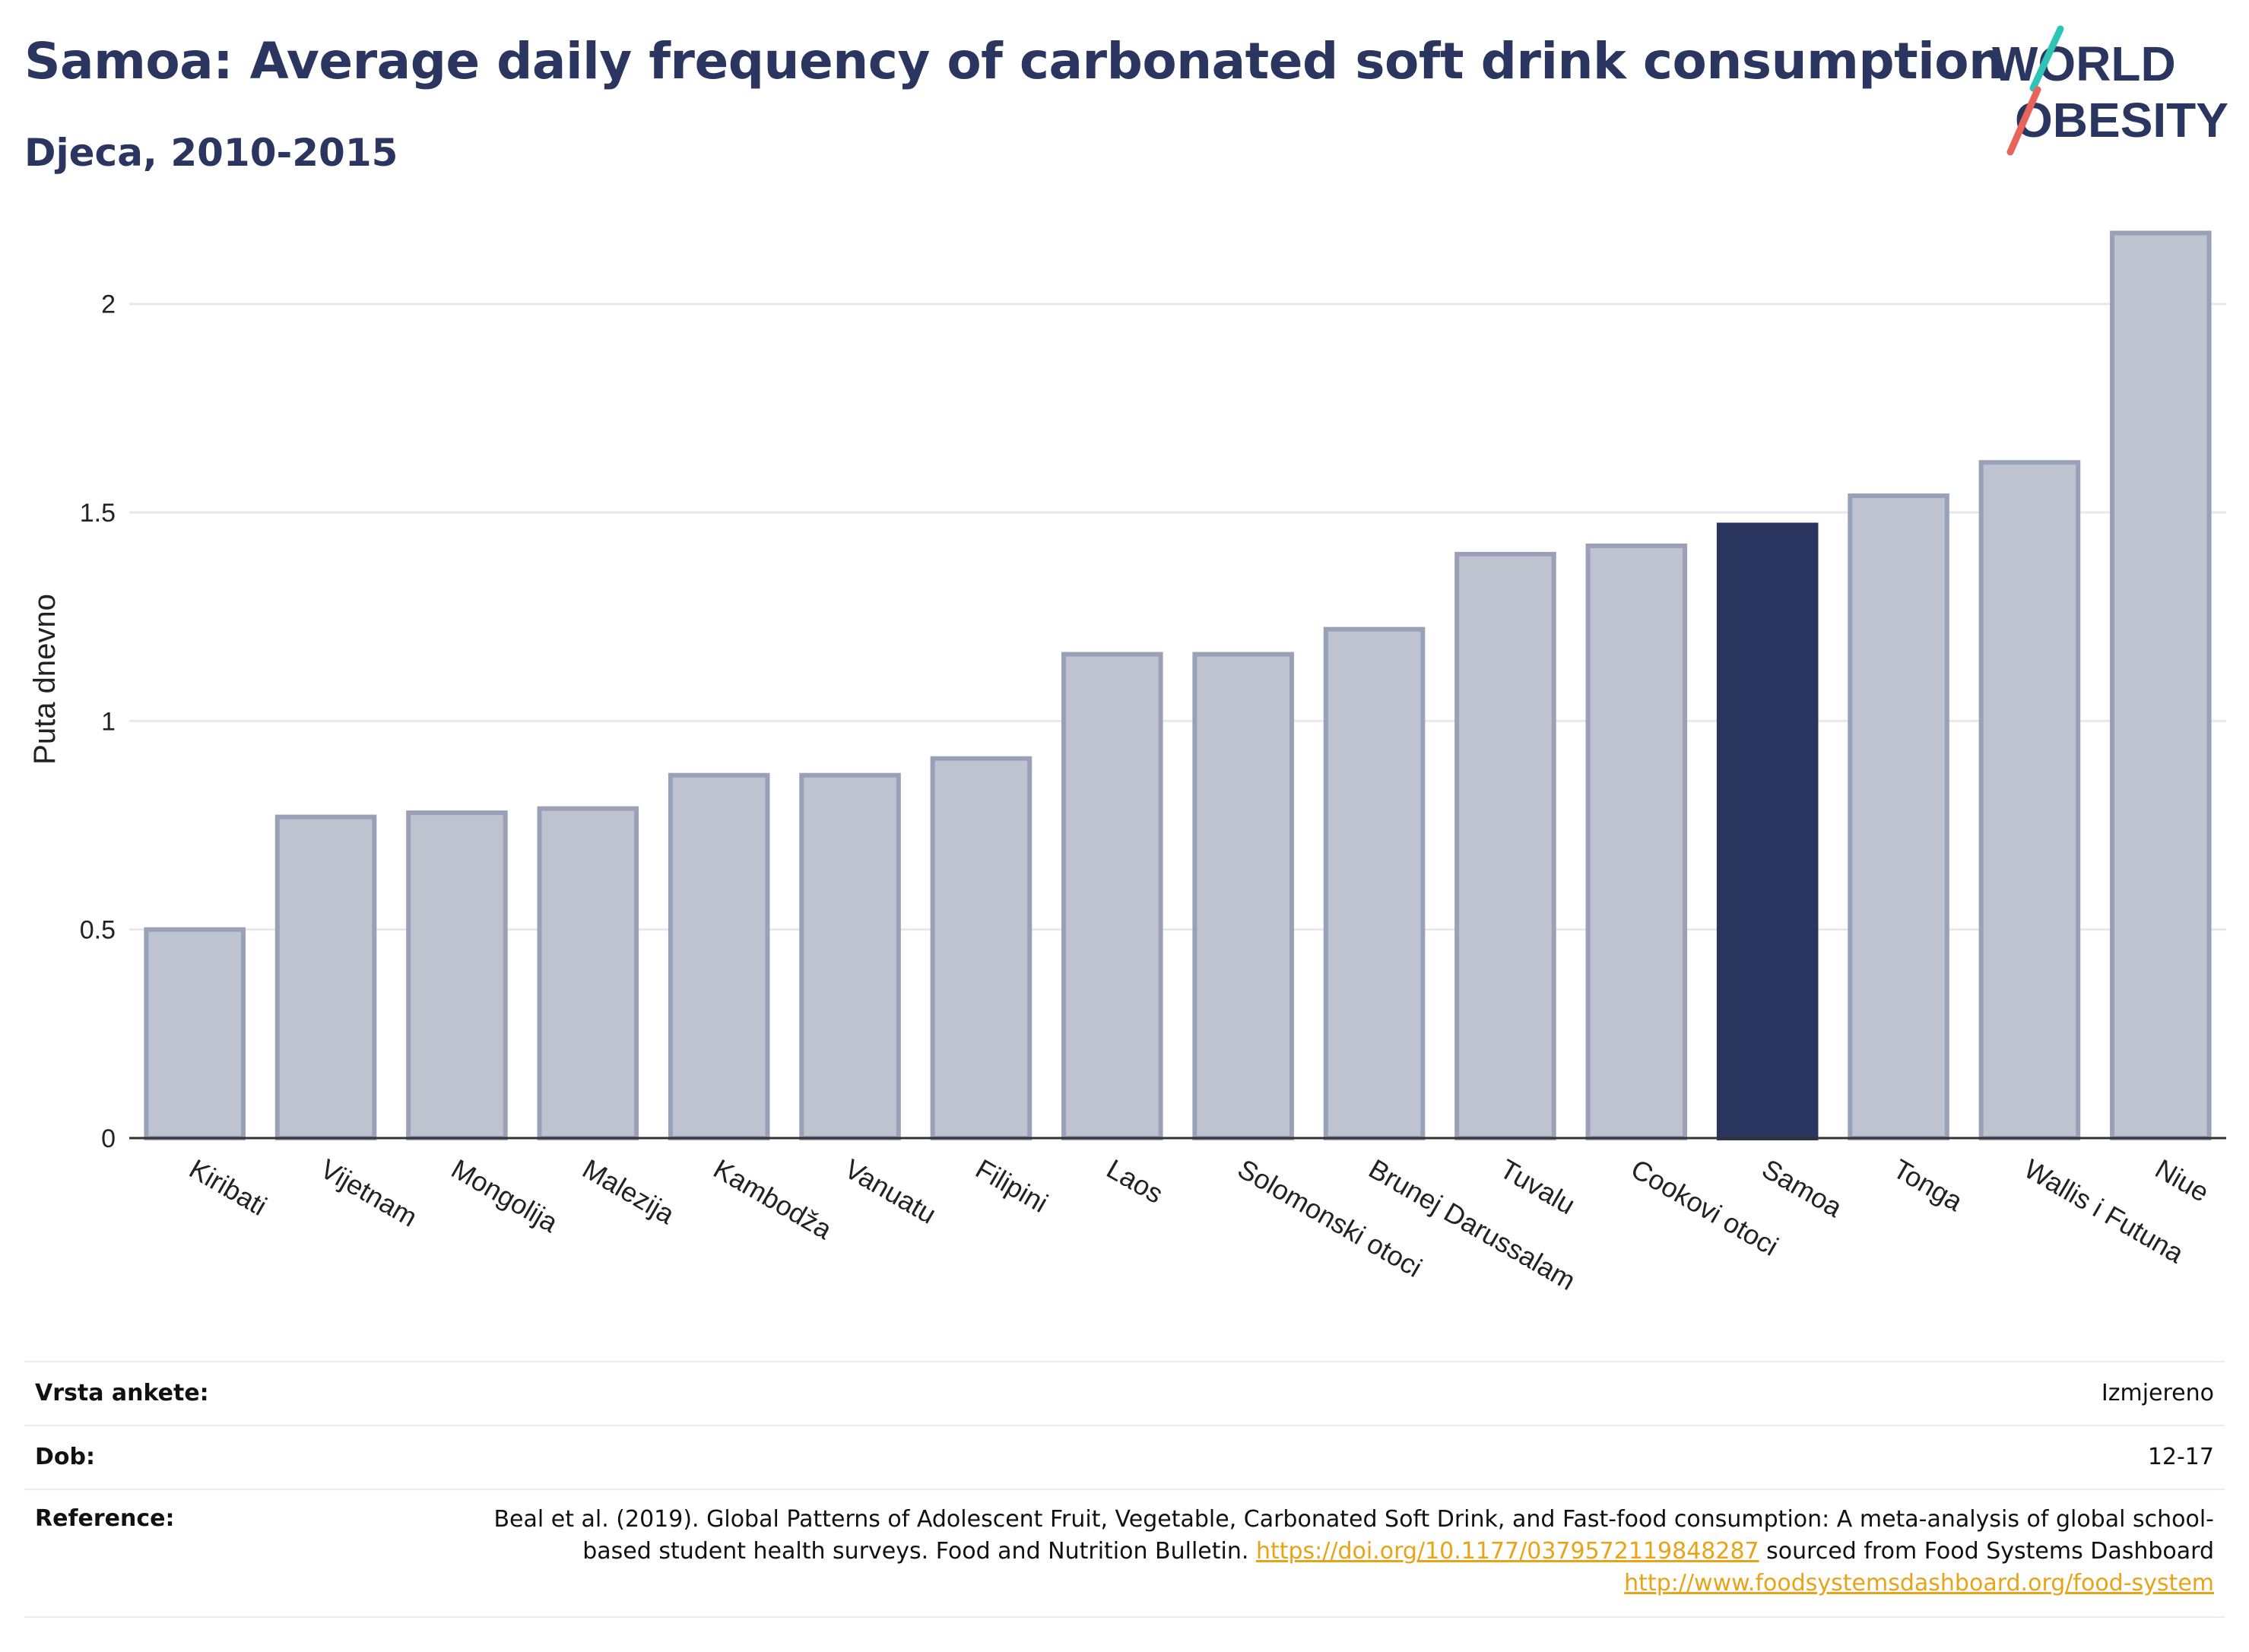 This screenshot has height=1652, width=2249. What do you see at coordinates (105, 1518) in the screenshot?
I see `reference-label: Reference:` at bounding box center [105, 1518].